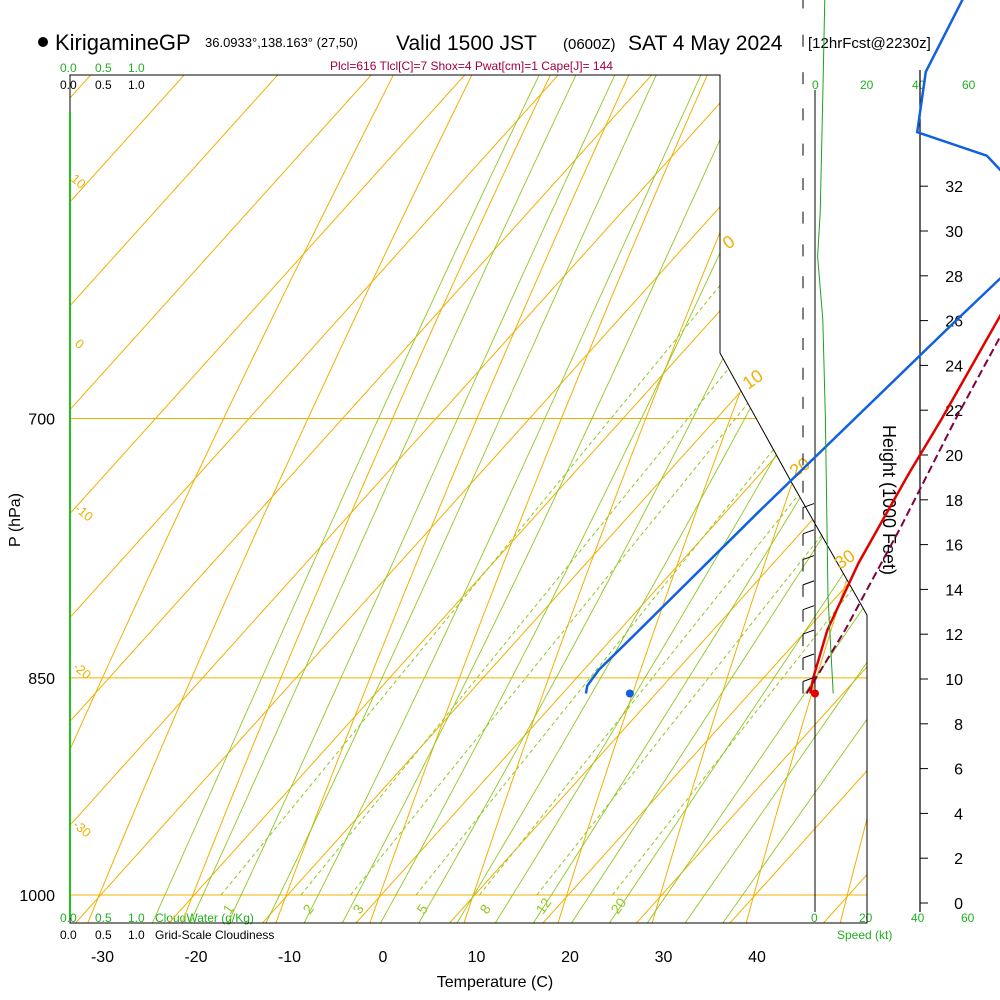 Image resolution: width=1000 pixels, height=1000 pixels. What do you see at coordinates (495, 982) in the screenshot?
I see `x-axis-title: Temperature (C)` at bounding box center [495, 982].